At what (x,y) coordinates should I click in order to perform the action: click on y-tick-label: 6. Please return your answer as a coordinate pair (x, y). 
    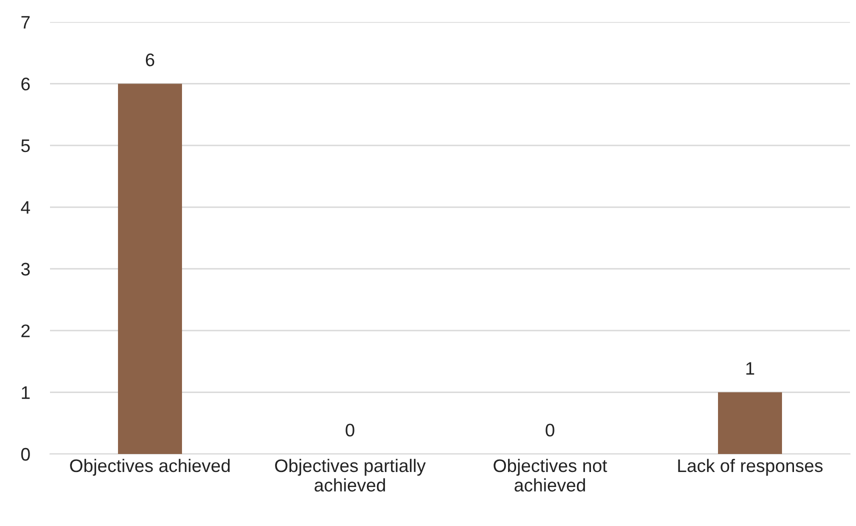
    Looking at the image, I should click on (25, 84).